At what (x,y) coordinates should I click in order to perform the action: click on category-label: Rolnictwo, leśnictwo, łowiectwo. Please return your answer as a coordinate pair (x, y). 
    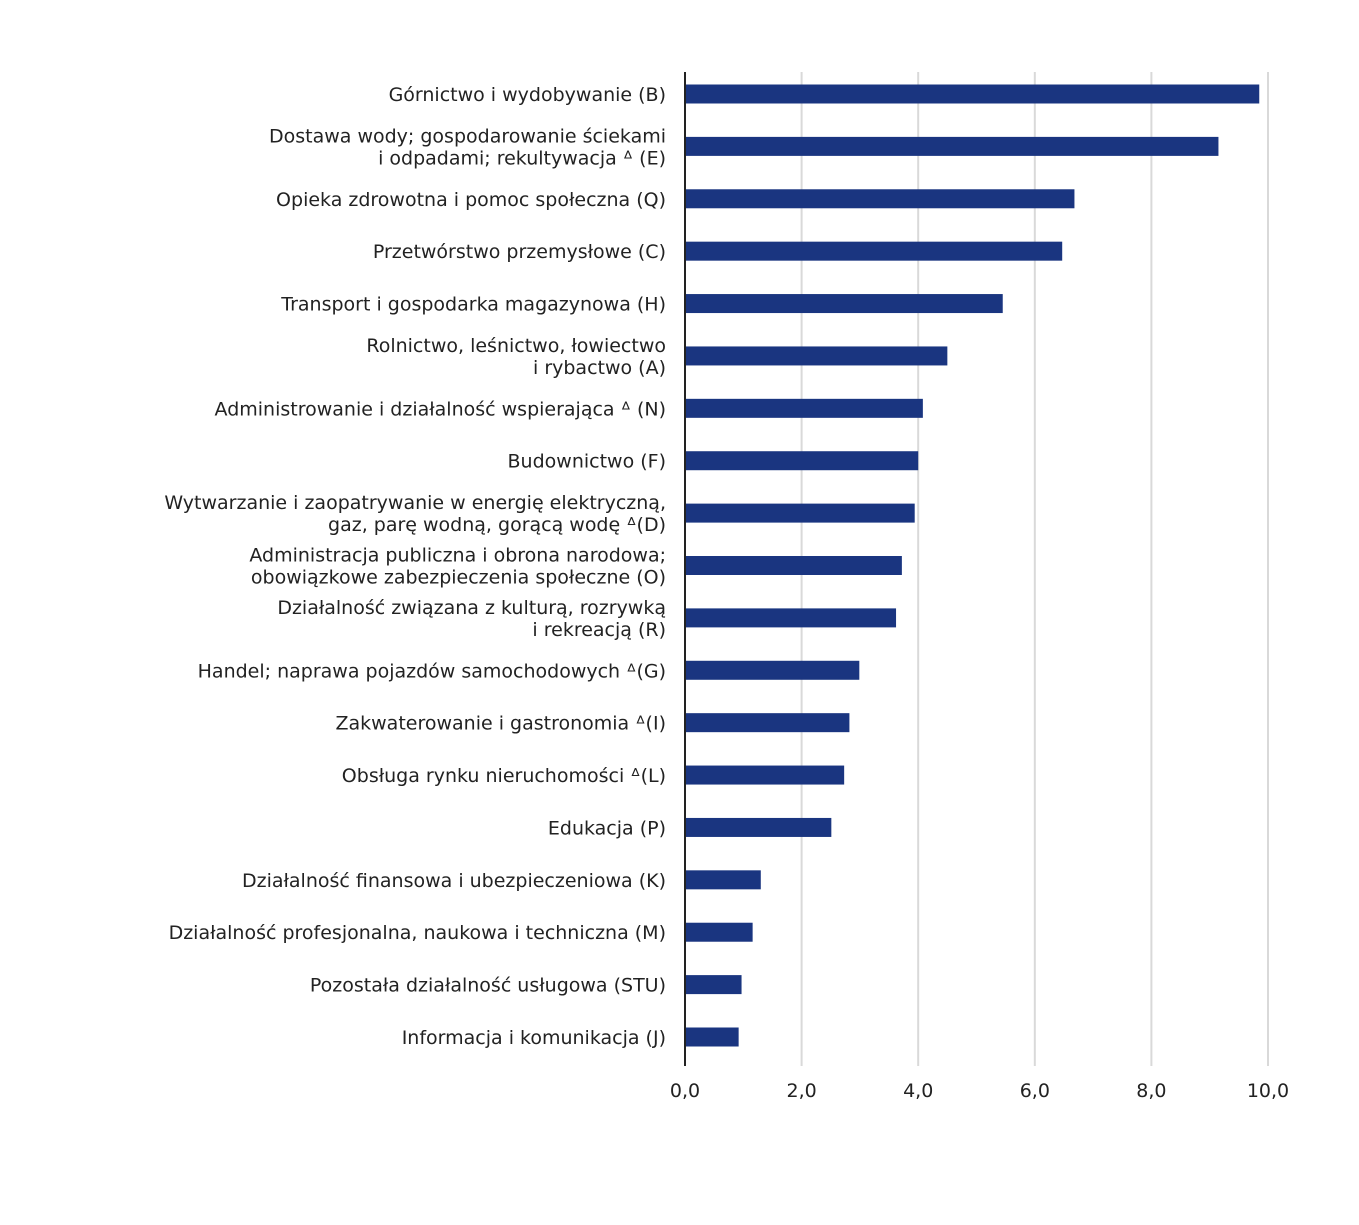
    Looking at the image, I should click on (516, 346).